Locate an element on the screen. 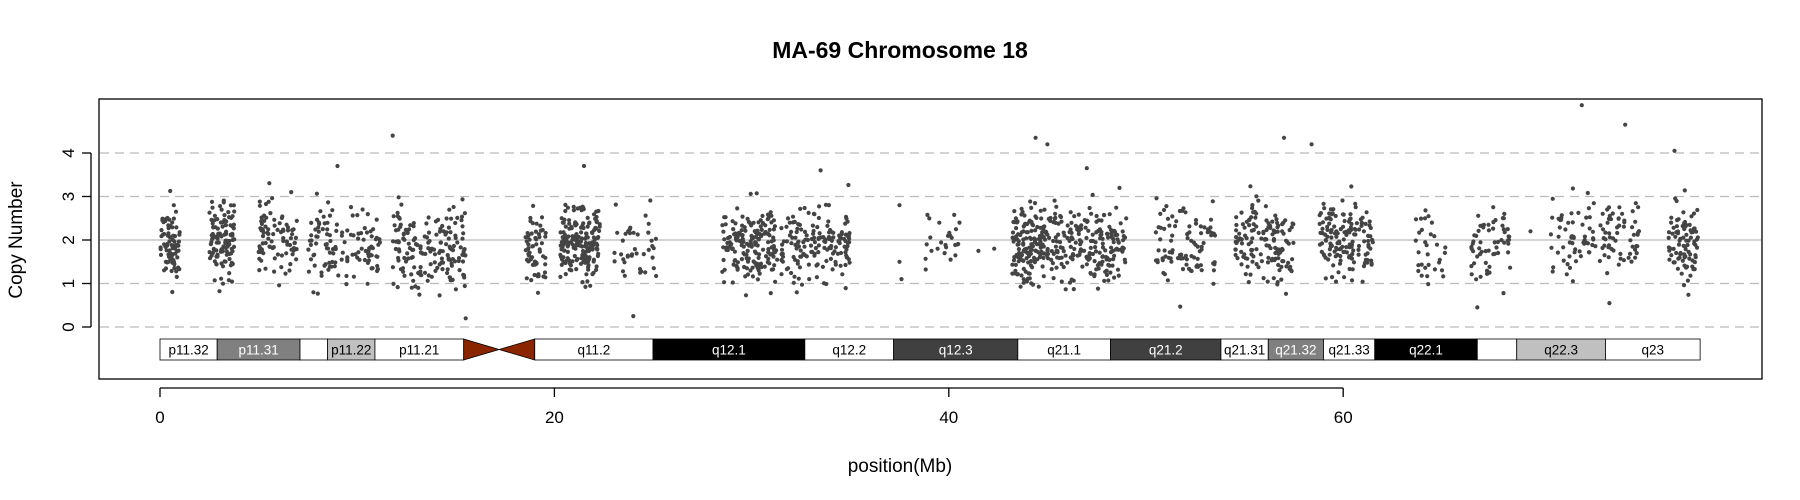 This screenshot has width=1800, height=500. centromere-q-arm is located at coordinates (516, 349).